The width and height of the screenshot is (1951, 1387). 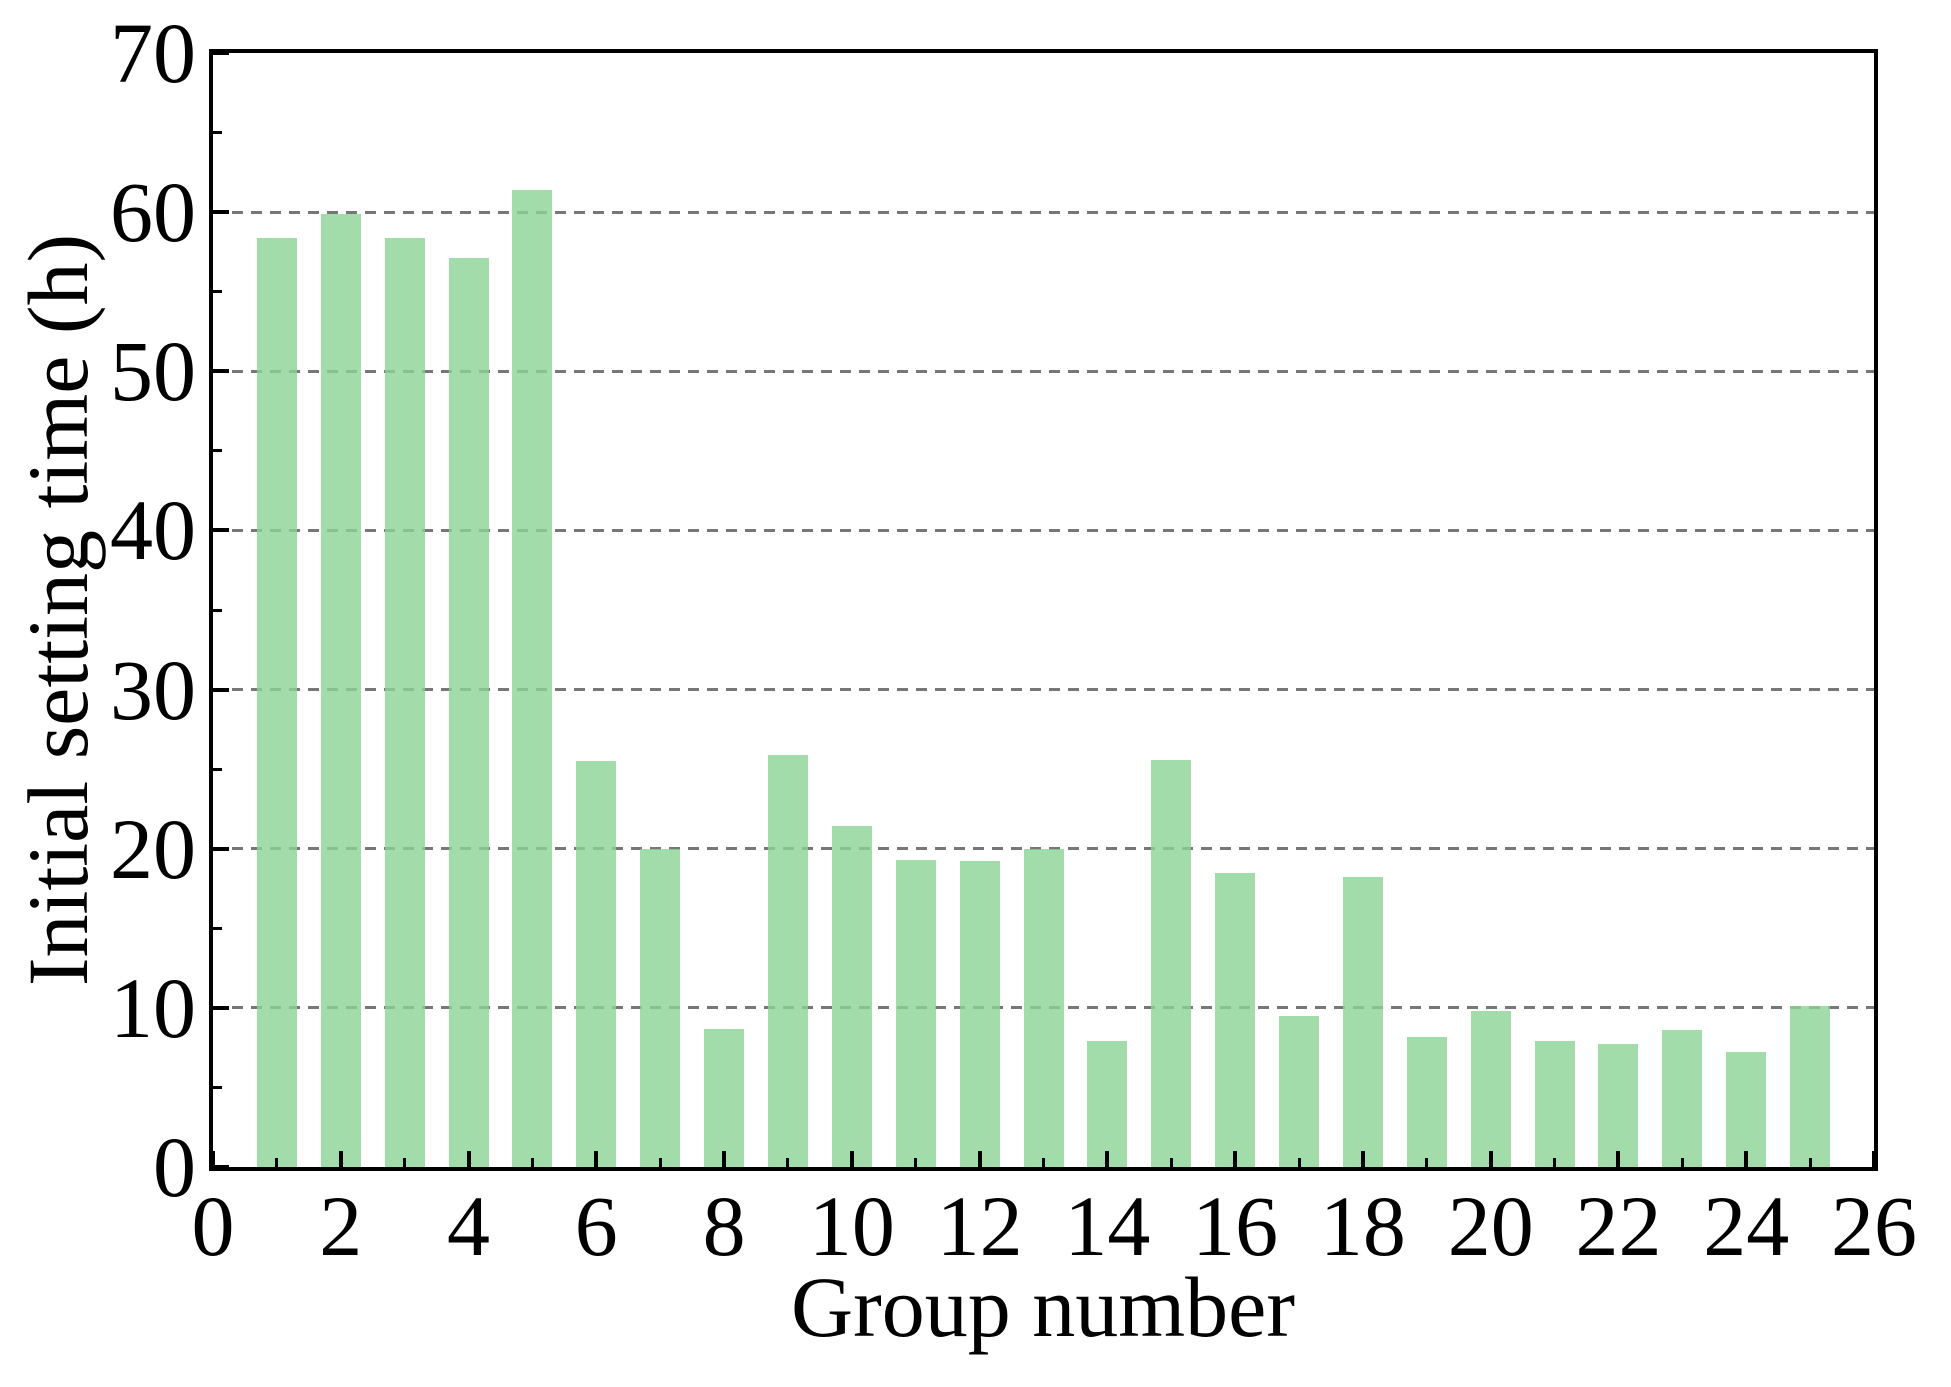 I want to click on y-tick-label-50: 50, so click(x=153, y=371).